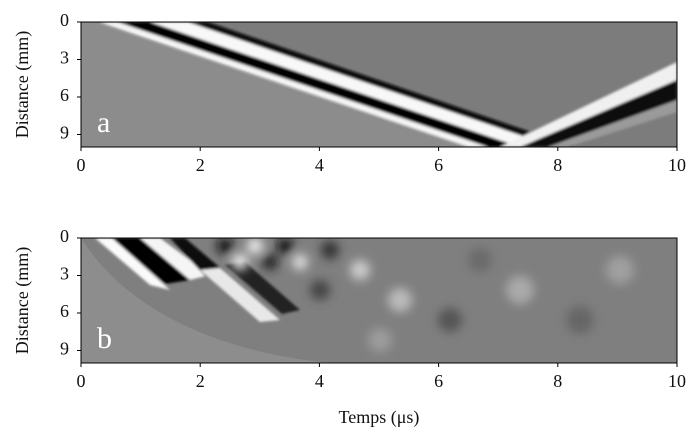 The height and width of the screenshot is (437, 690). Describe the element at coordinates (104, 338) in the screenshot. I see `panel-label: b` at that location.